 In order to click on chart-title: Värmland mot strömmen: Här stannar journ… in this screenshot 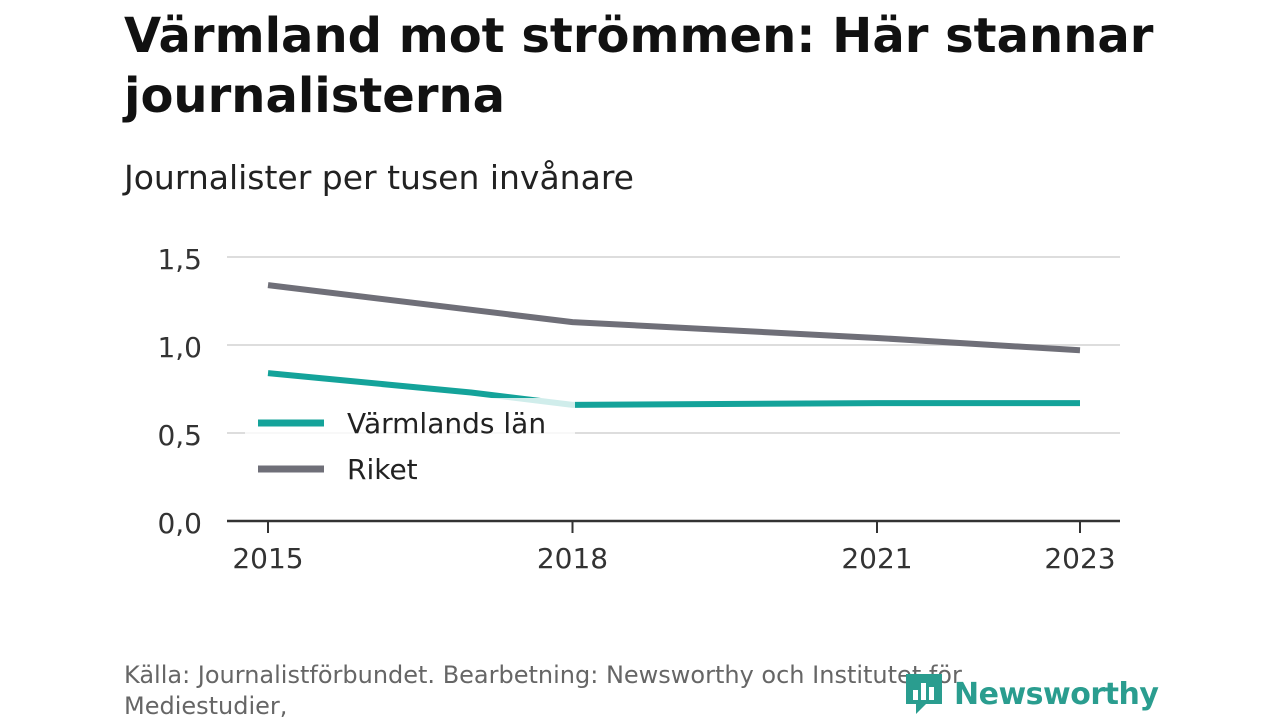, I will do `click(639, 66)`.